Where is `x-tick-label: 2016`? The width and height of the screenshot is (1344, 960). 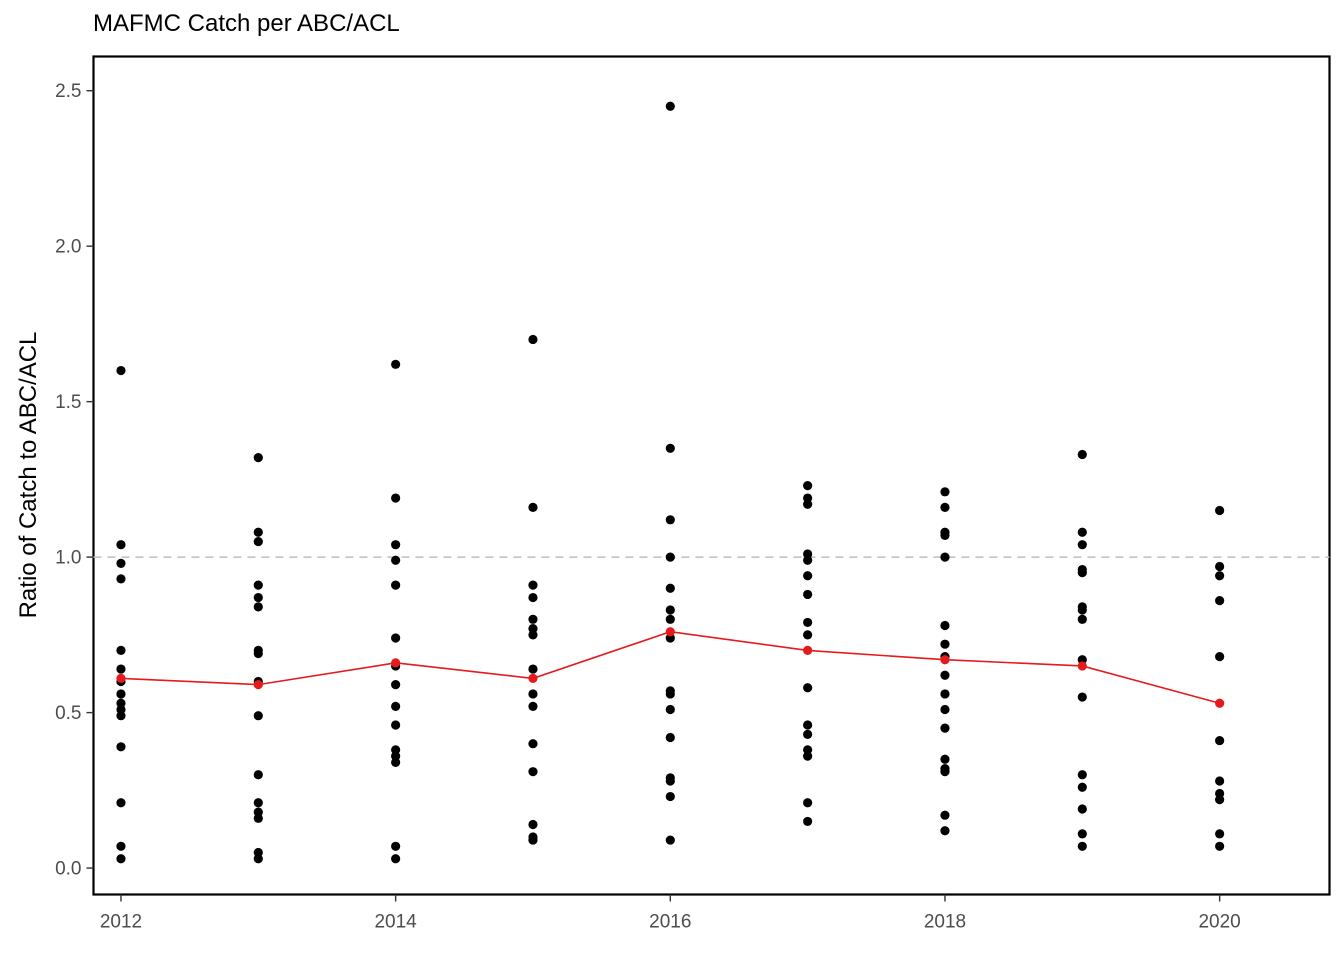 x-tick-label: 2016 is located at coordinates (670, 922).